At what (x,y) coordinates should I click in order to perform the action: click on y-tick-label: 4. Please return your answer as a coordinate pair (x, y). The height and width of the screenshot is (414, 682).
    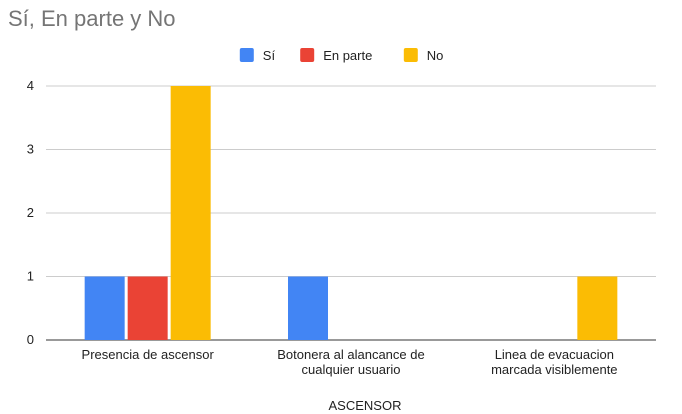
    Looking at the image, I should click on (30, 85).